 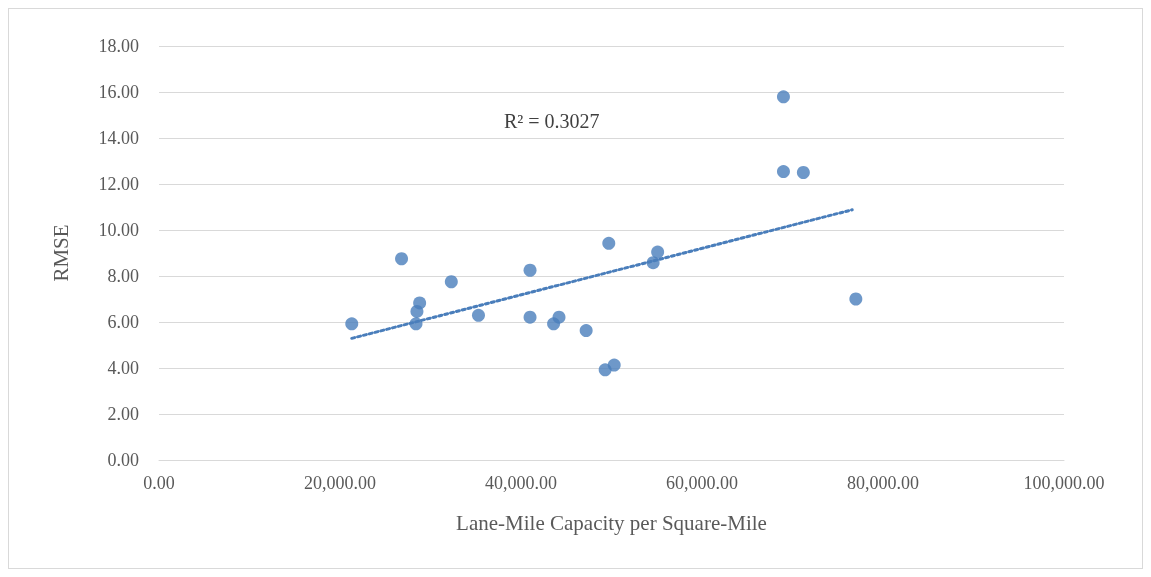 I want to click on x-tick-label: 80,000.00, so click(x=883, y=483).